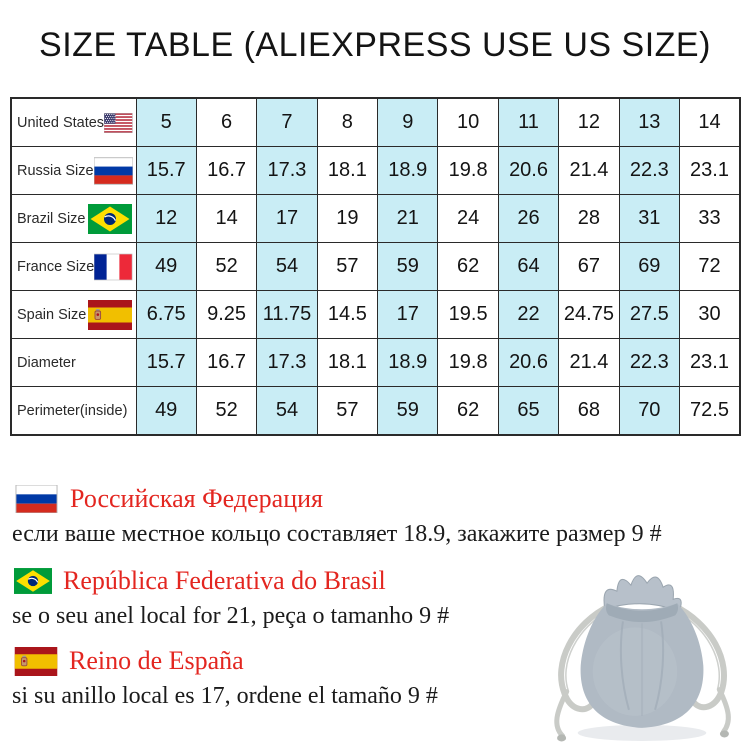  I want to click on table-row: United States 5 6 7 8 9 10 11 12 13 14, so click(375, 122).